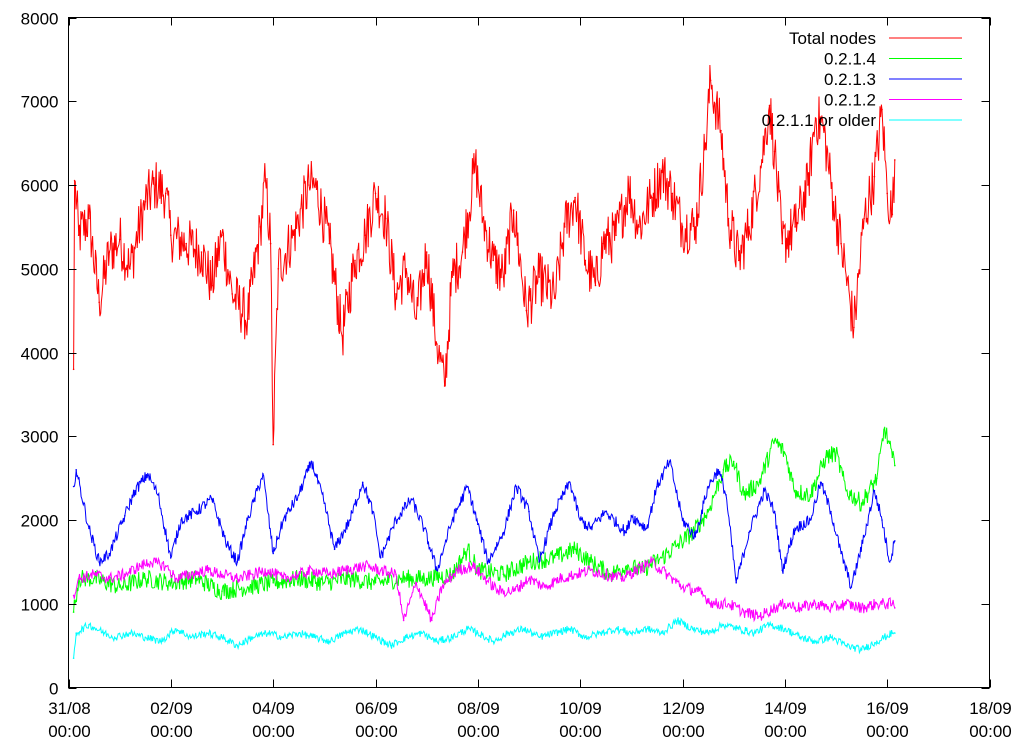  What do you see at coordinates (819, 120) in the screenshot?
I see `legend-label: 0.2.1.1 or older` at bounding box center [819, 120].